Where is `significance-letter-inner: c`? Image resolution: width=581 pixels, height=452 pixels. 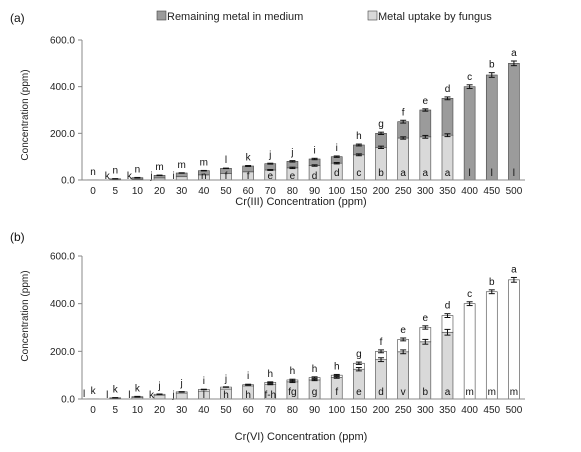 significance-letter-inner: c is located at coordinates (358, 173).